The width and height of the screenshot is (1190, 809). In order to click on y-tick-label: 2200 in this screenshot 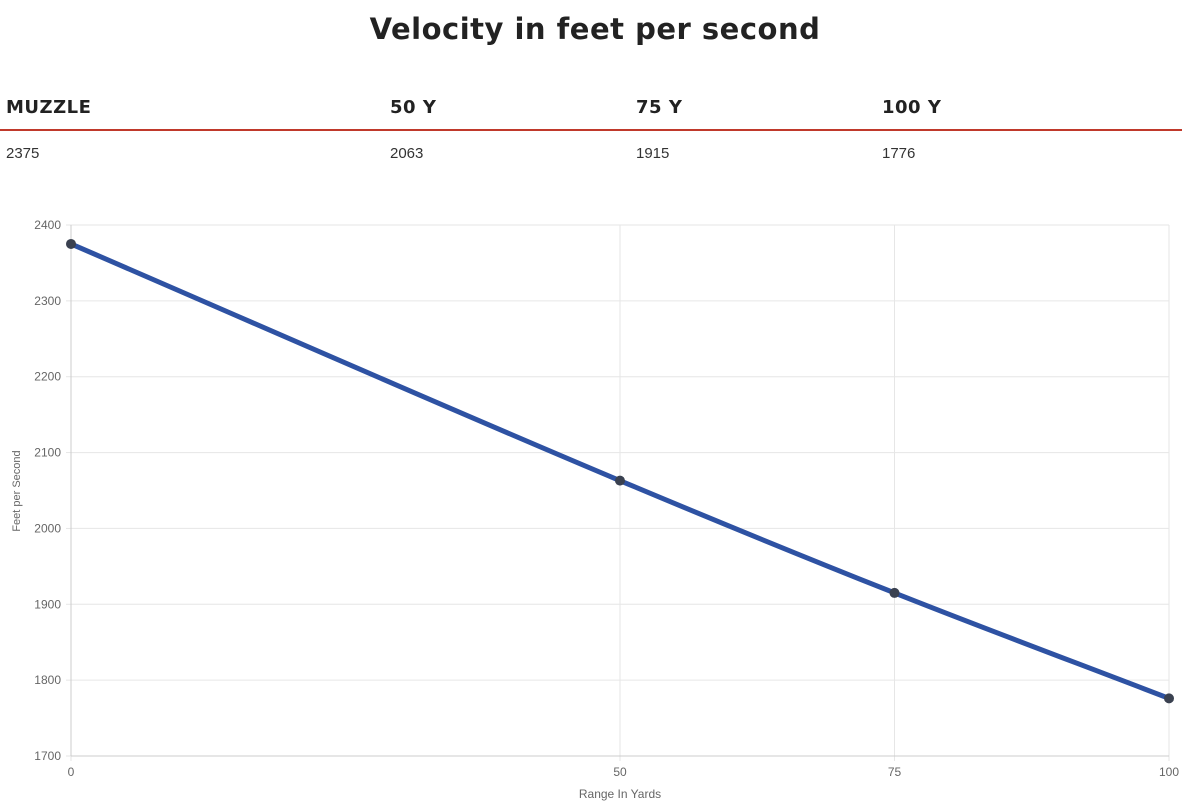, I will do `click(47, 377)`.